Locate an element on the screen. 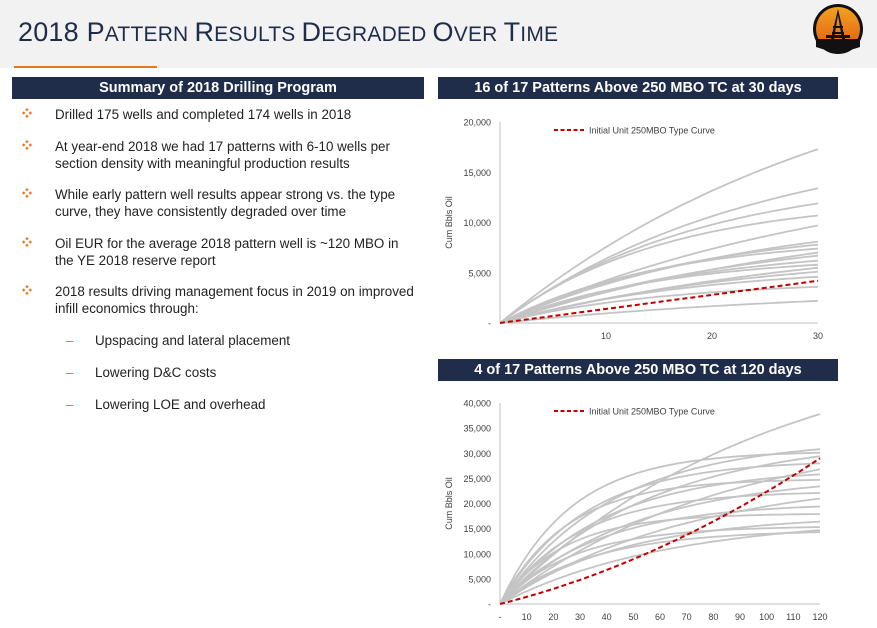 This screenshot has height=628, width=877. page-title: 2018 PATTERN RESULTS DEGRADED OVER TIME is located at coordinates (288, 32).